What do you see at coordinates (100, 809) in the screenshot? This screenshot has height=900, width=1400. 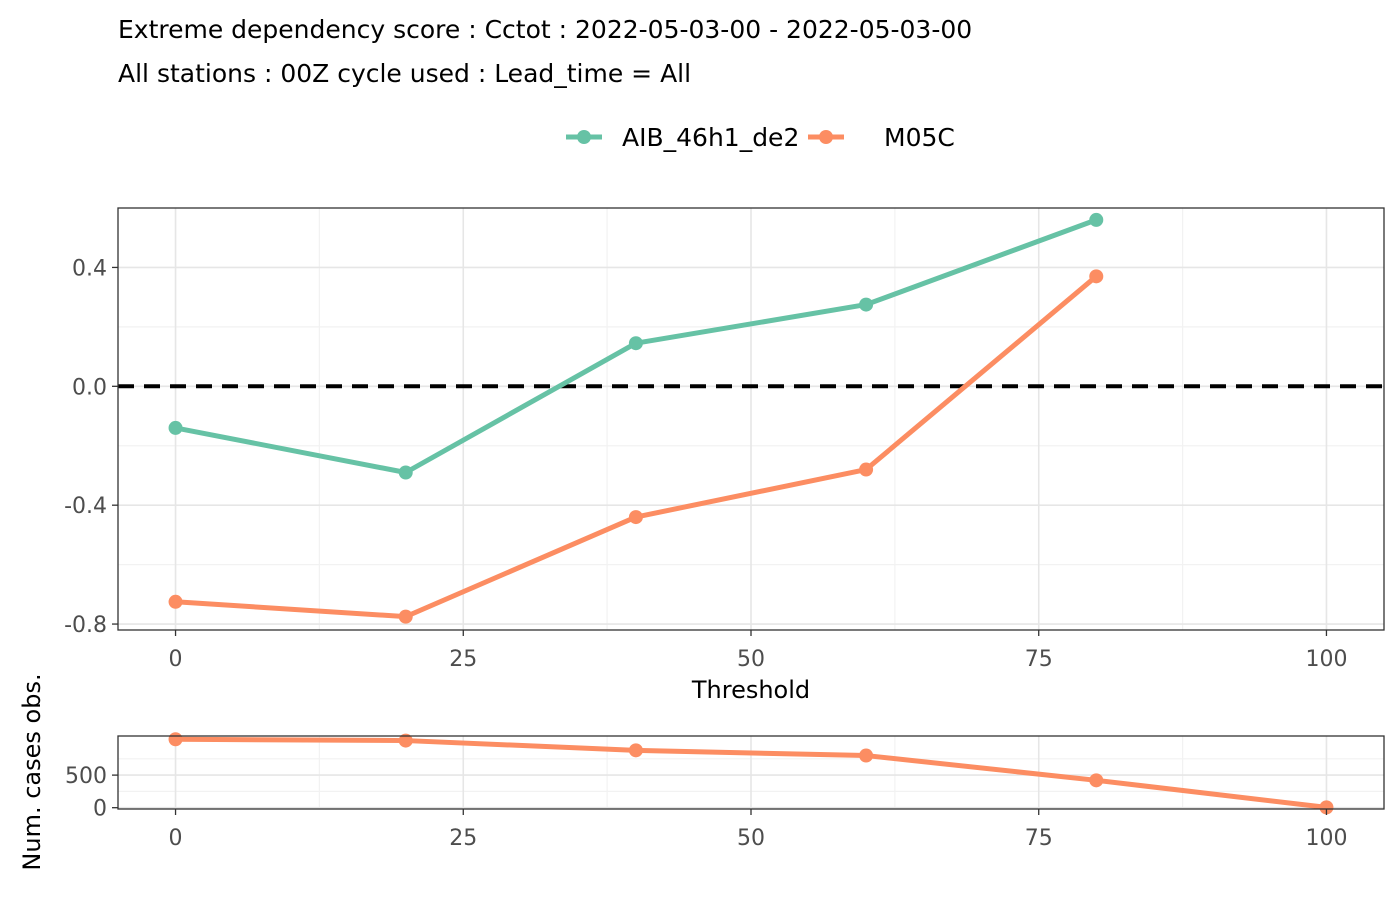 I see `y-tick-label: 0` at bounding box center [100, 809].